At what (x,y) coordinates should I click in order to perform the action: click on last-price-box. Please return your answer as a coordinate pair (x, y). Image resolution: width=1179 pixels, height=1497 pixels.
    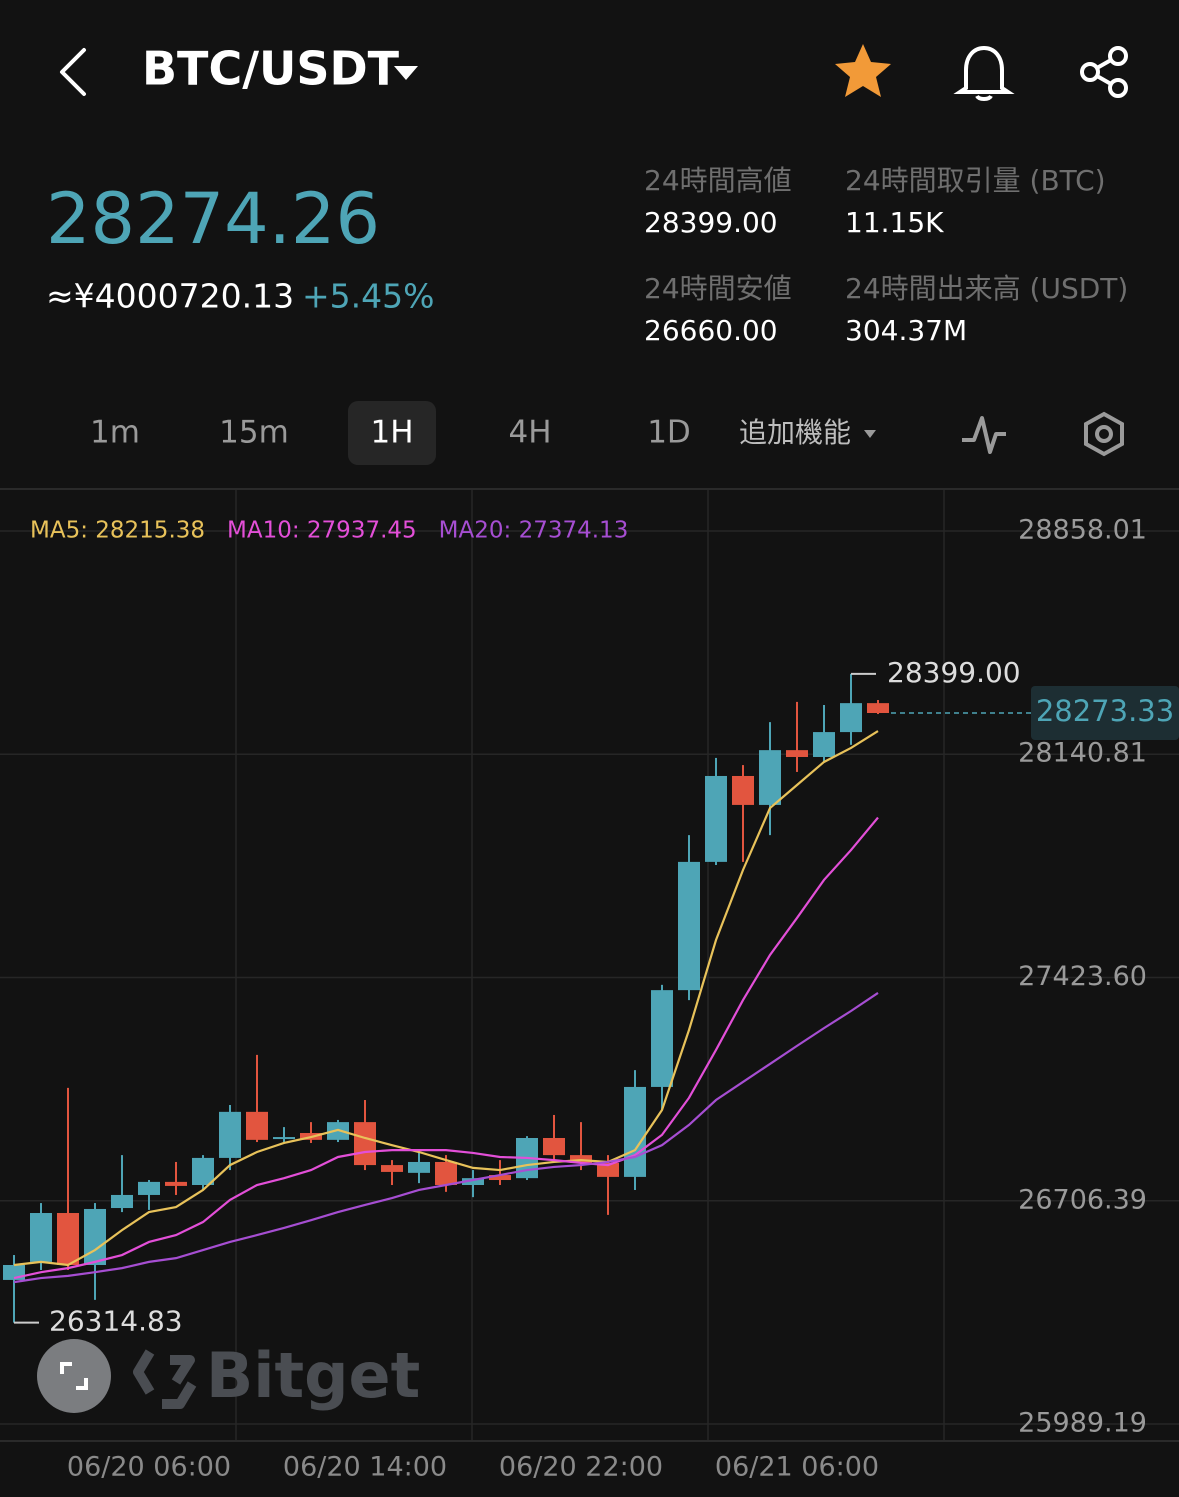
    Looking at the image, I should click on (1105, 712).